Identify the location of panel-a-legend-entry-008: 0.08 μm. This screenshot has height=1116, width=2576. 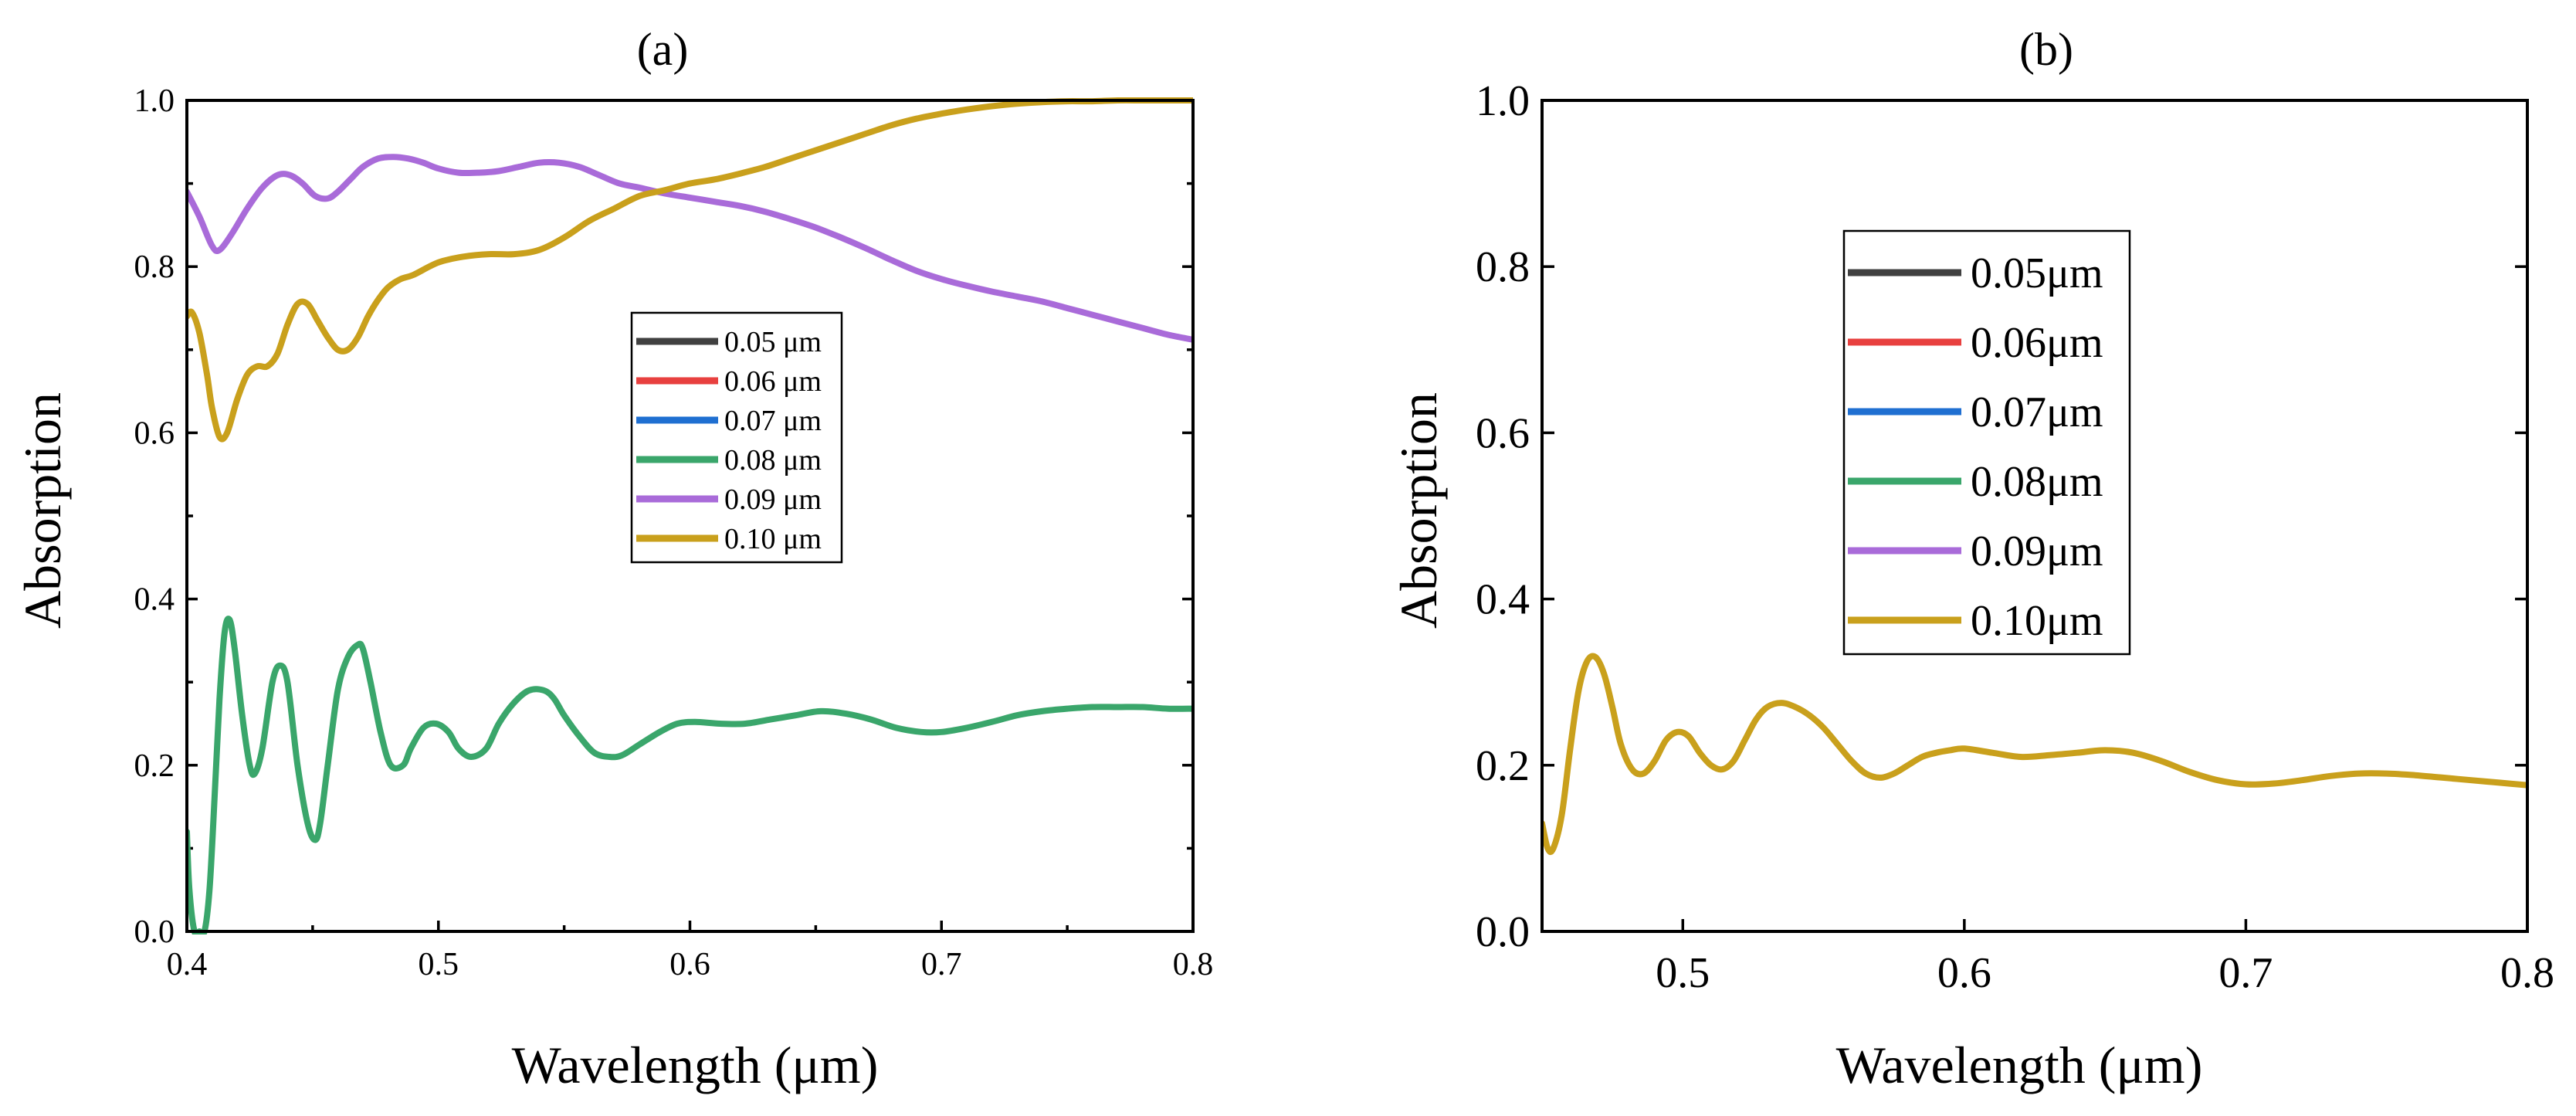
(729, 460).